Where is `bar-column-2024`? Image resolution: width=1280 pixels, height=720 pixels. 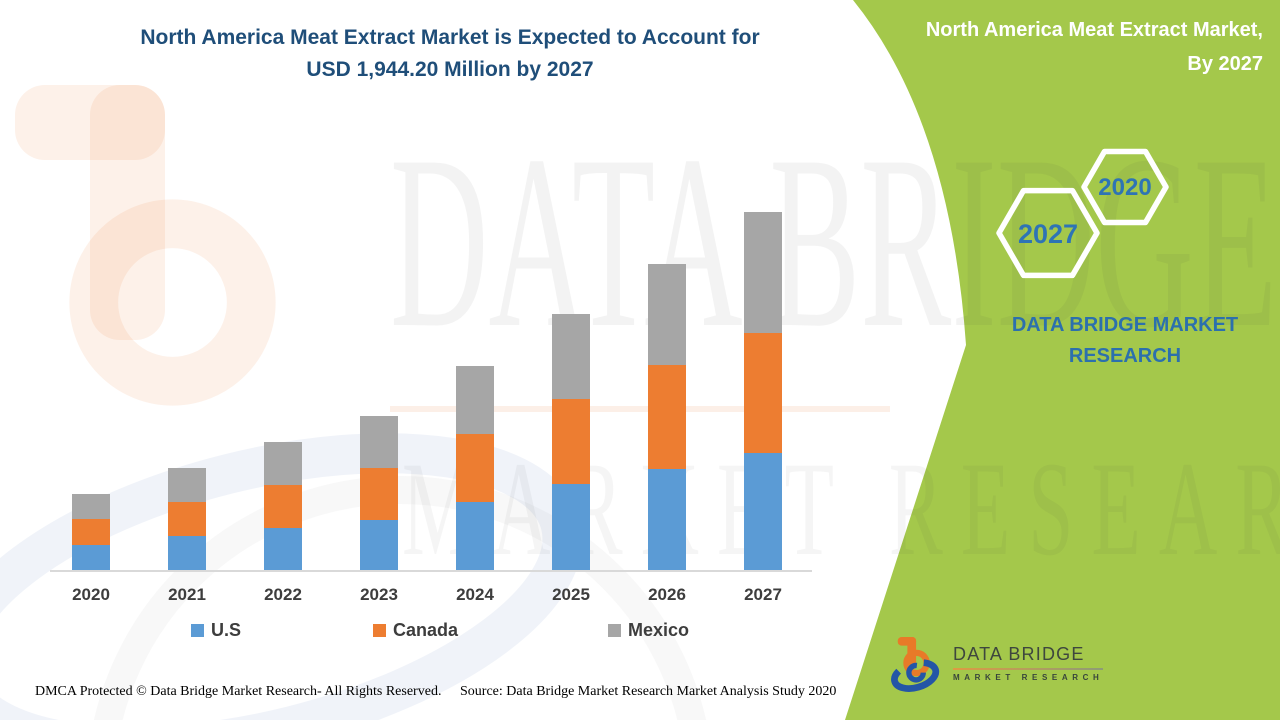
bar-column-2024 is located at coordinates (475, 385).